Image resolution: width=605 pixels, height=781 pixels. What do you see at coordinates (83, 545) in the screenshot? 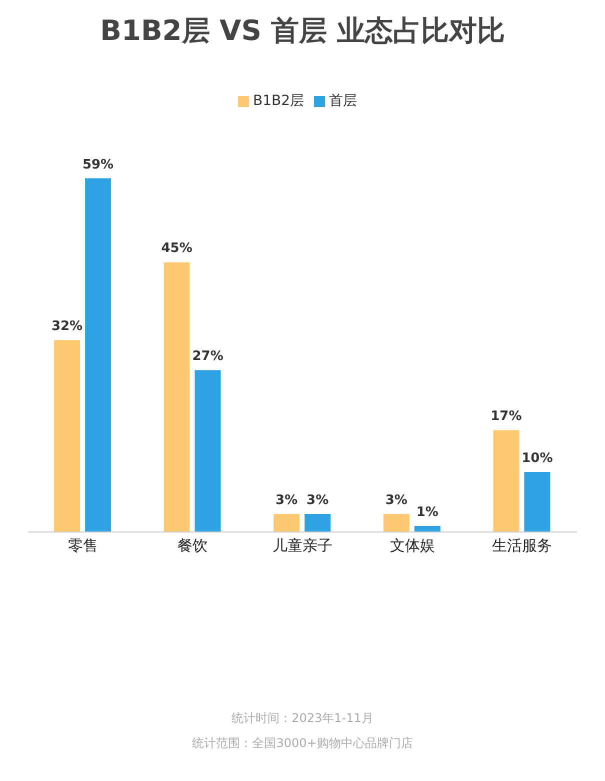
I see `x-tick-label: 零售` at bounding box center [83, 545].